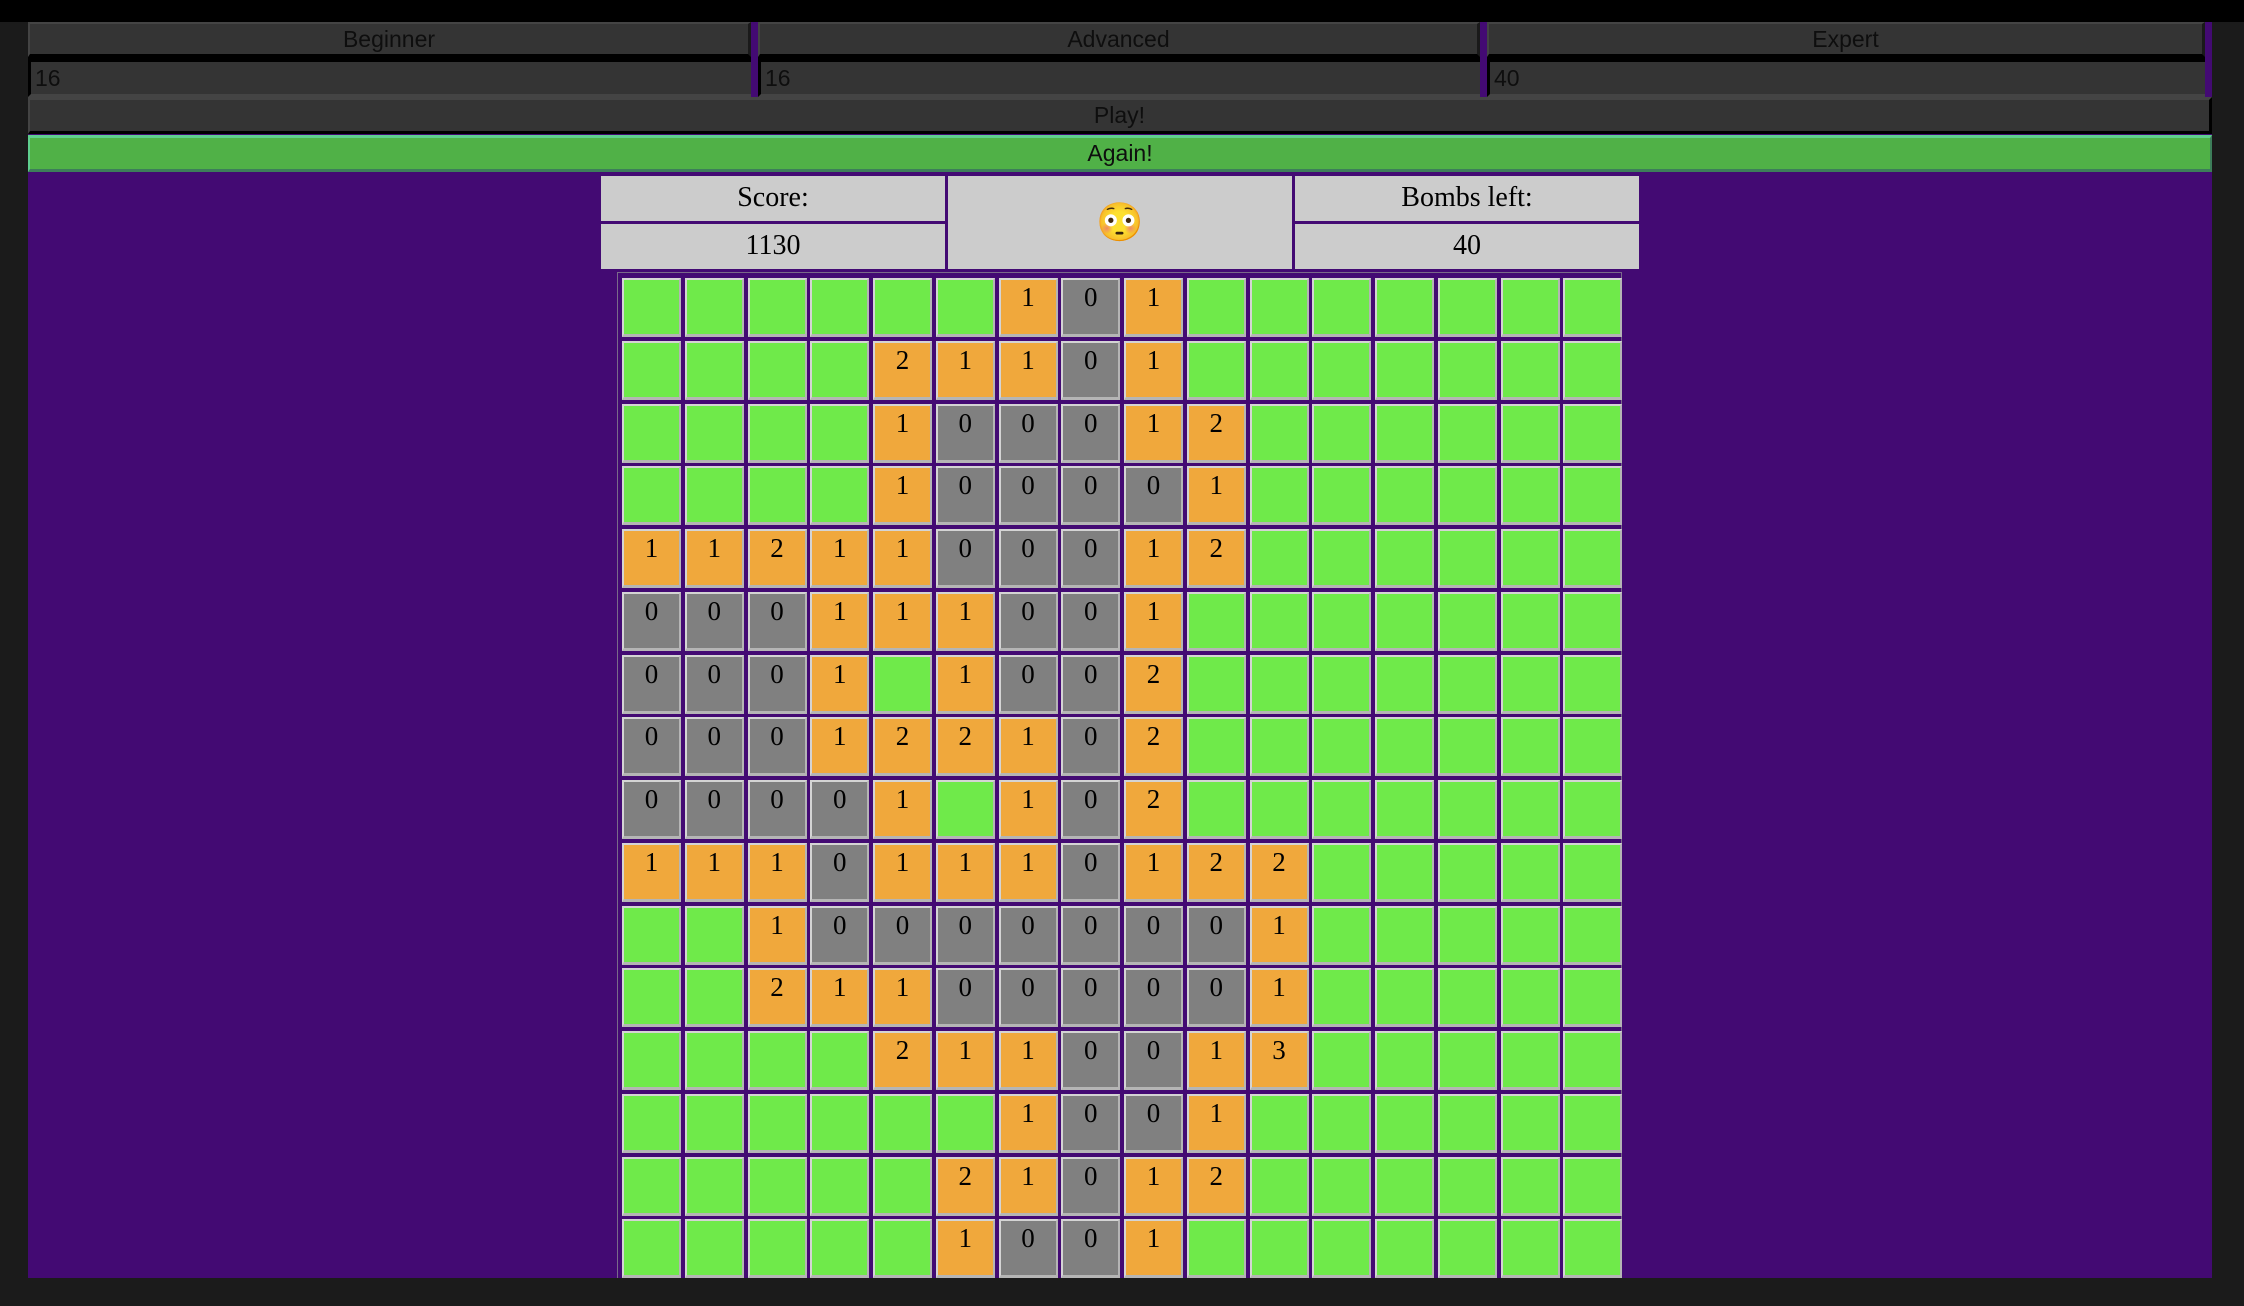 This screenshot has height=1306, width=2244. I want to click on beginner-button: Beginner, so click(389, 39).